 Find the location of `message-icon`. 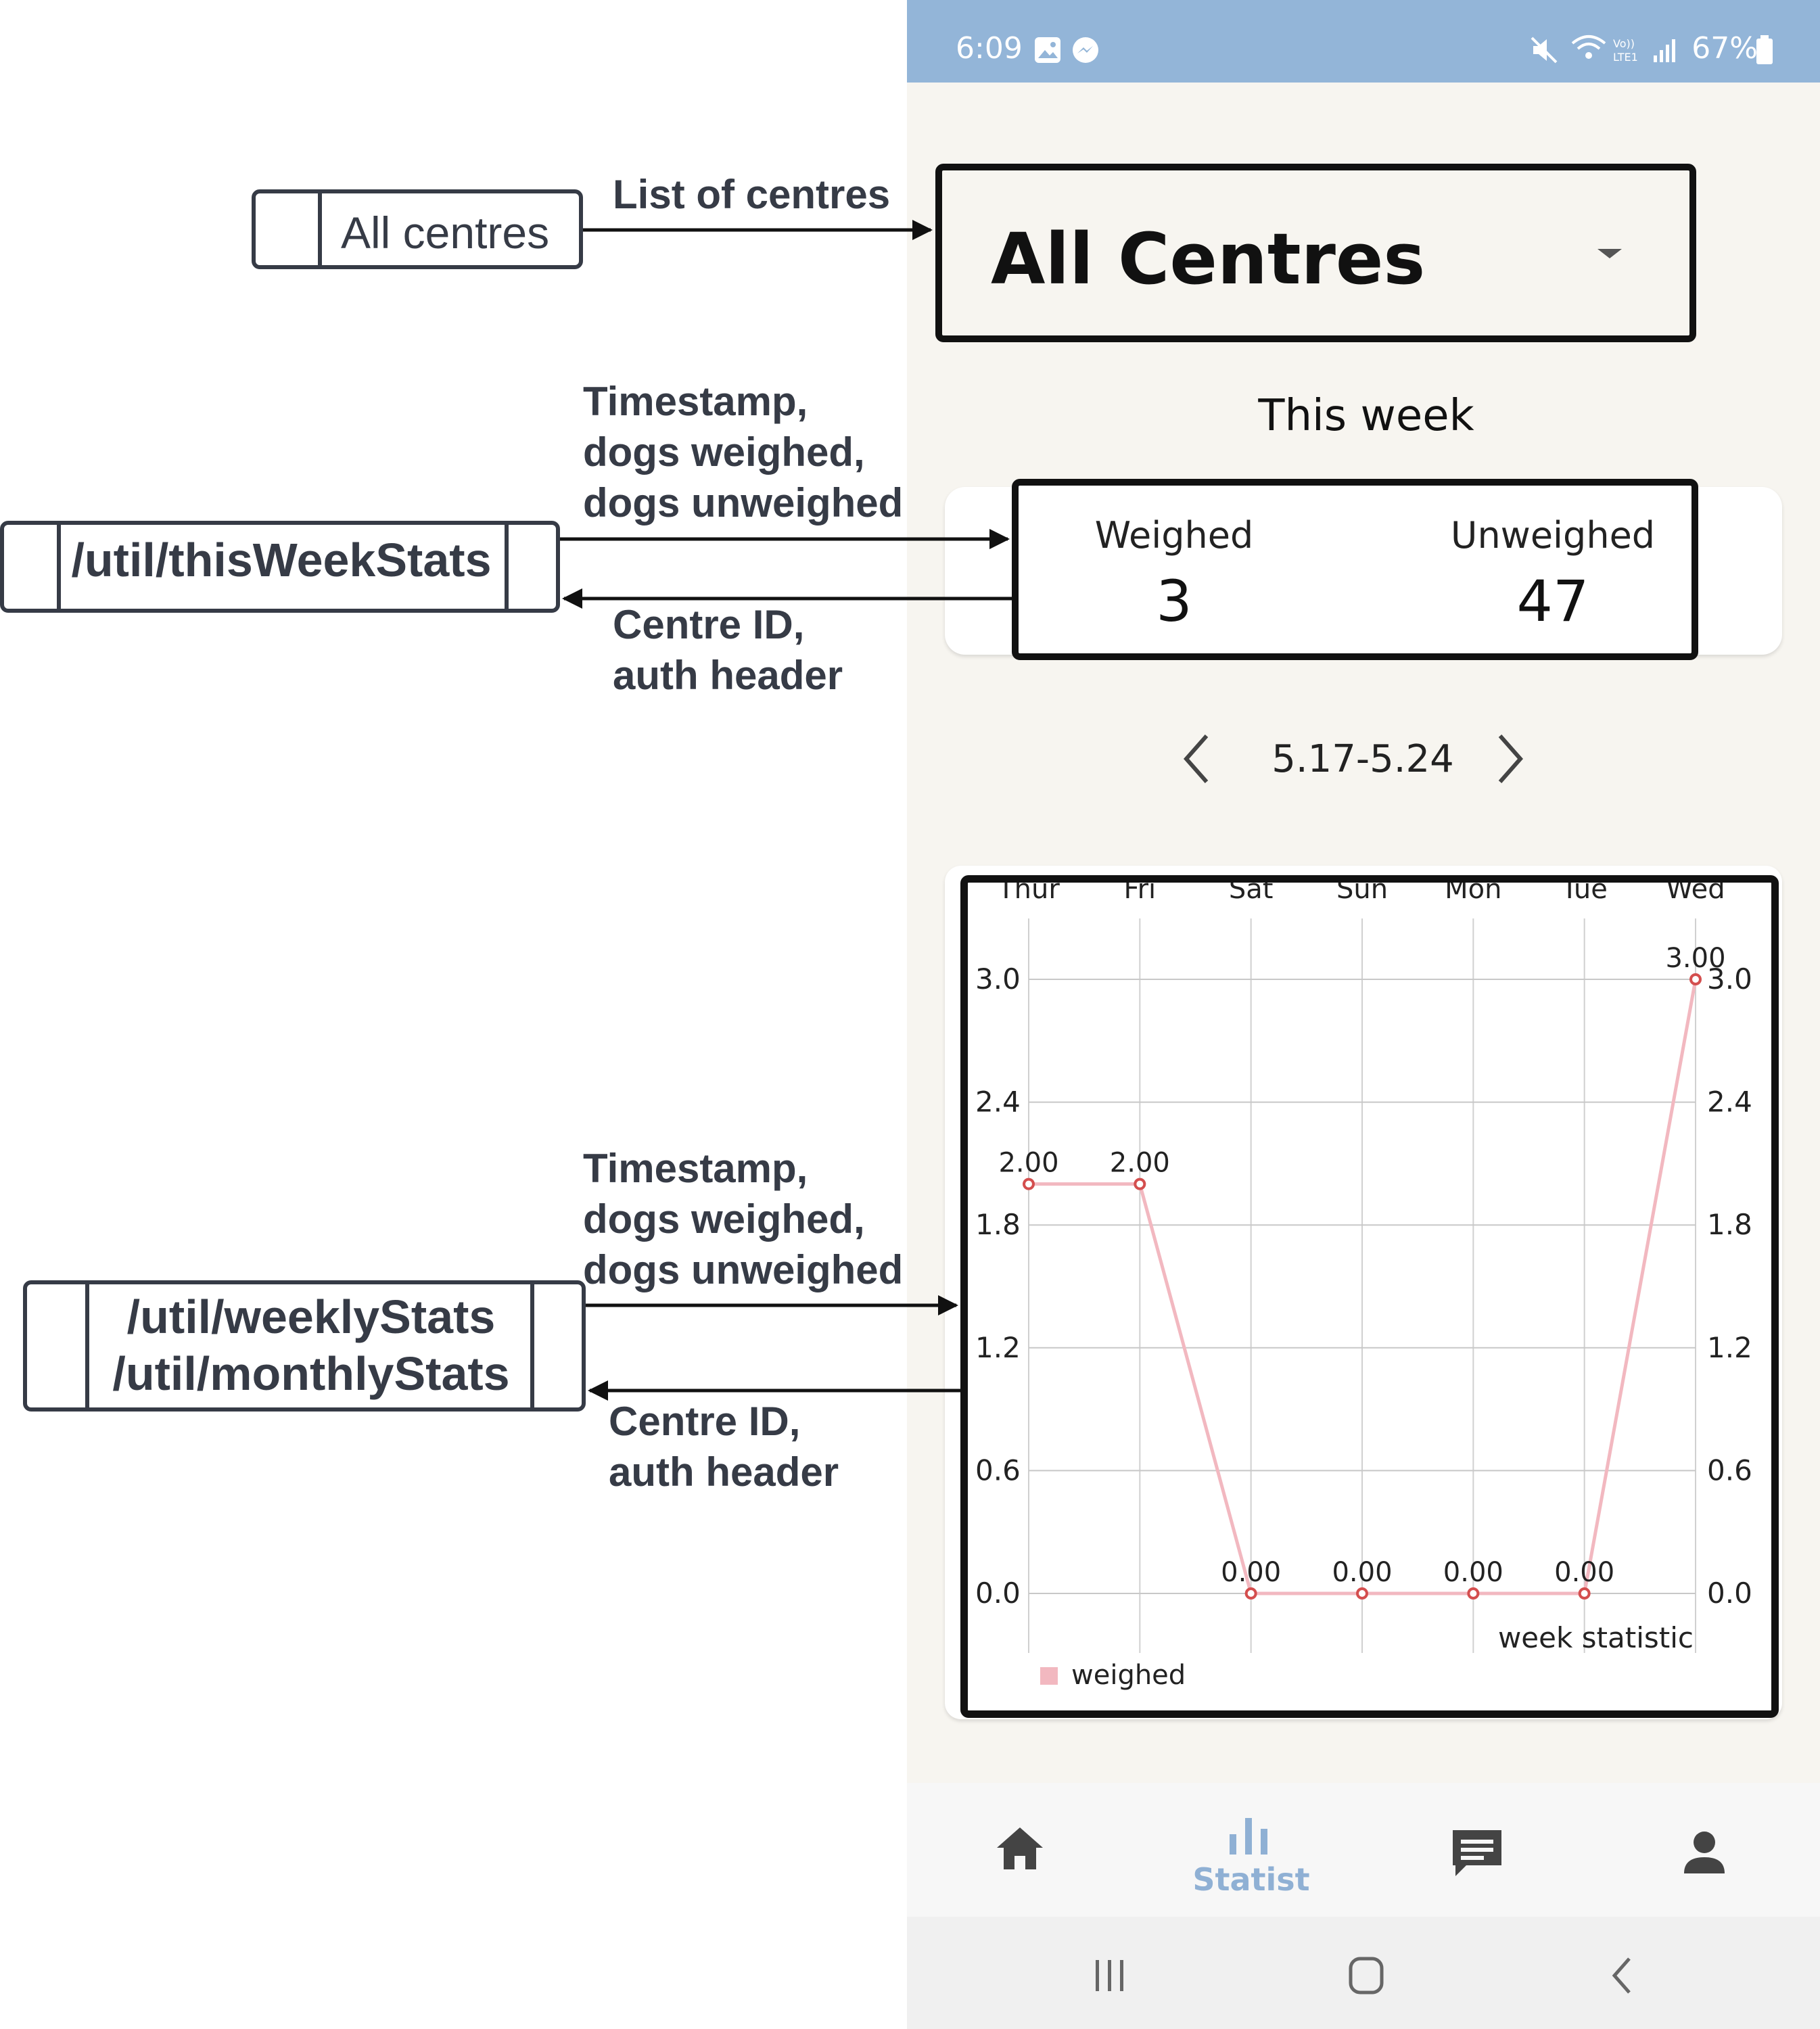

message-icon is located at coordinates (1477, 1853).